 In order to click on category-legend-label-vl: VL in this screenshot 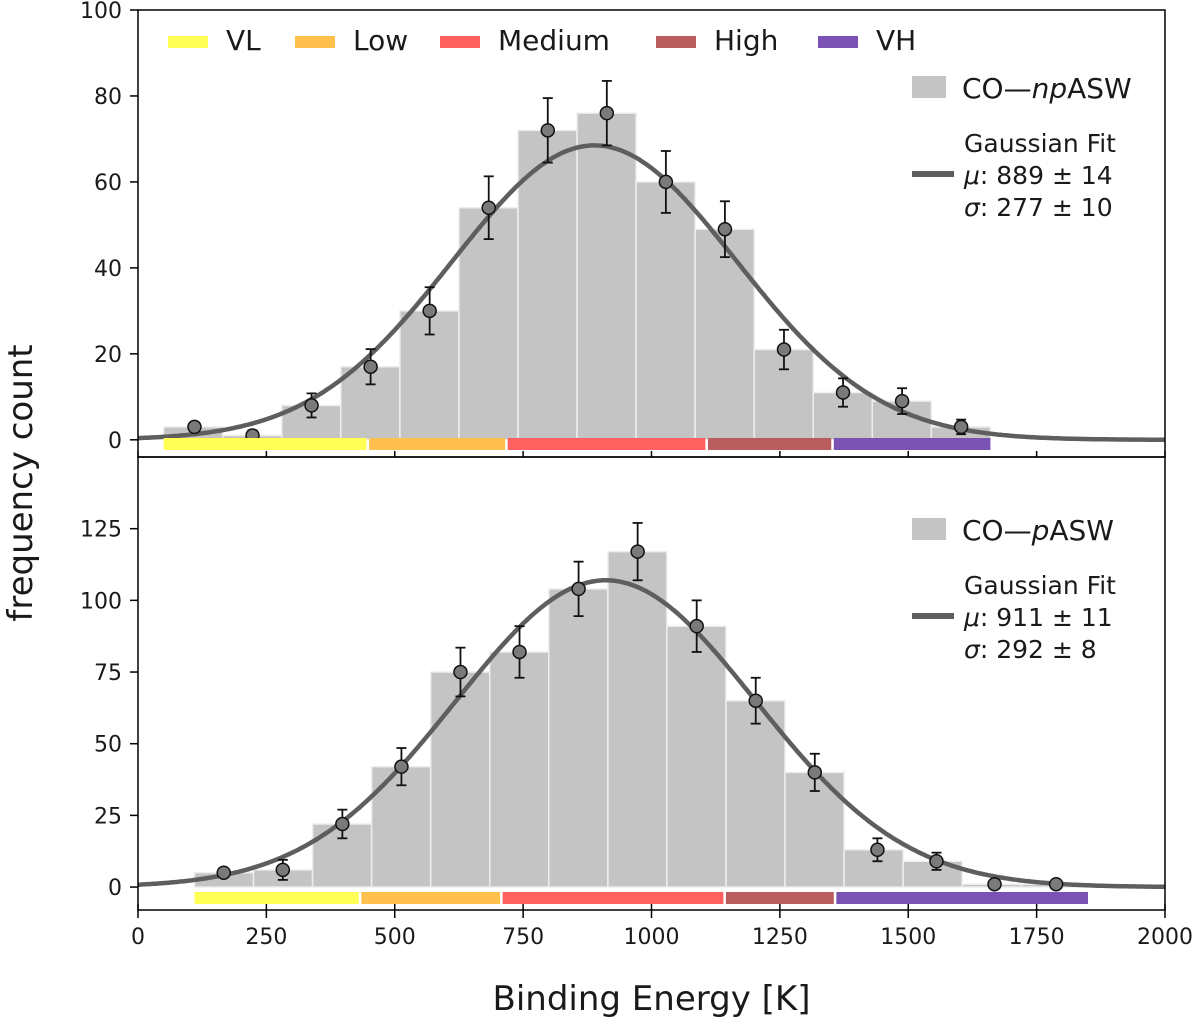, I will do `click(243, 40)`.